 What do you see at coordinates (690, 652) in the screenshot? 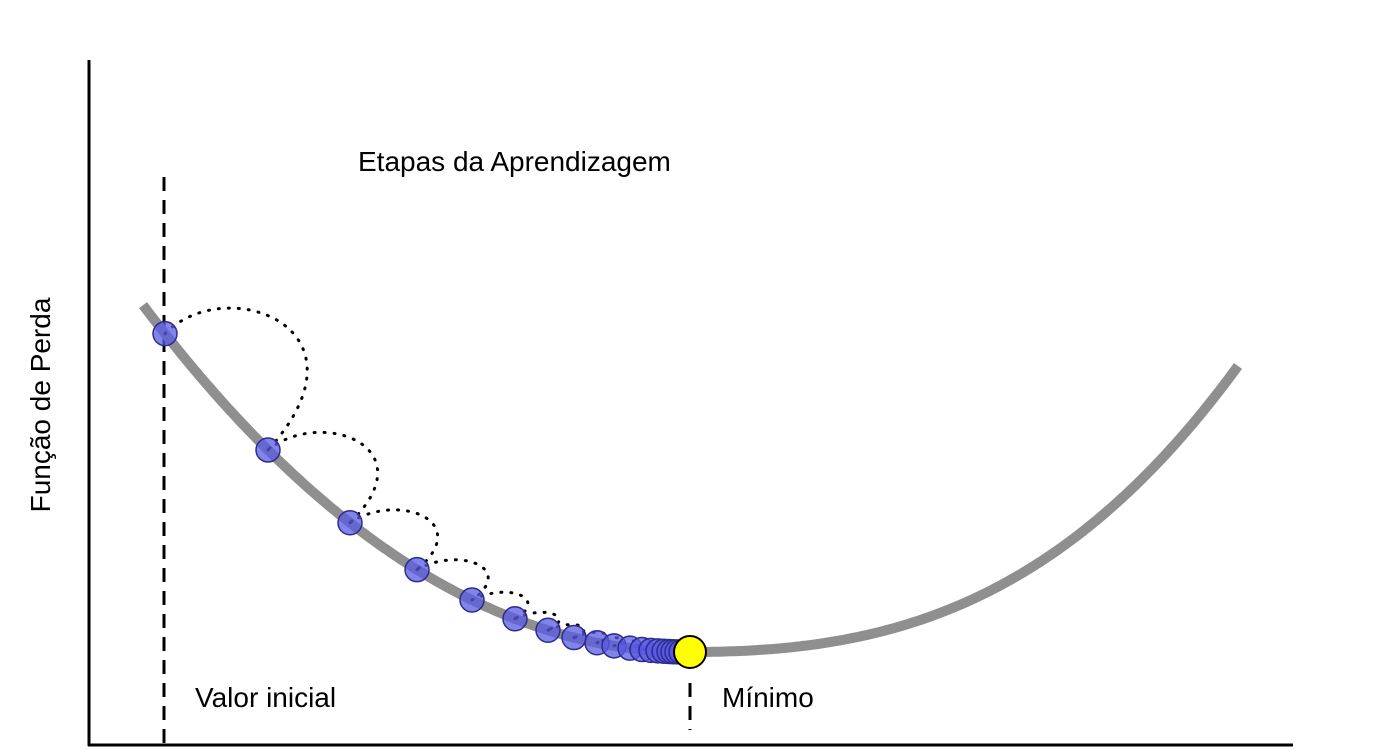
I see `minimum-point` at bounding box center [690, 652].